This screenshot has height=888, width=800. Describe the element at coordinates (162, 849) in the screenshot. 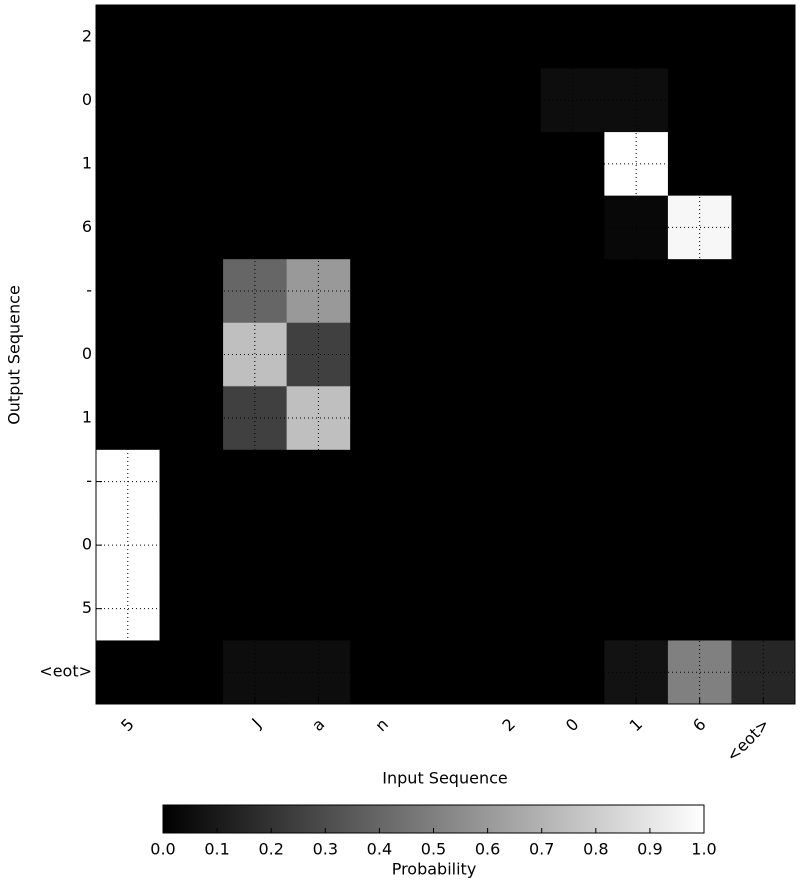

I see `colorbar-tick-label: 0.0` at that location.